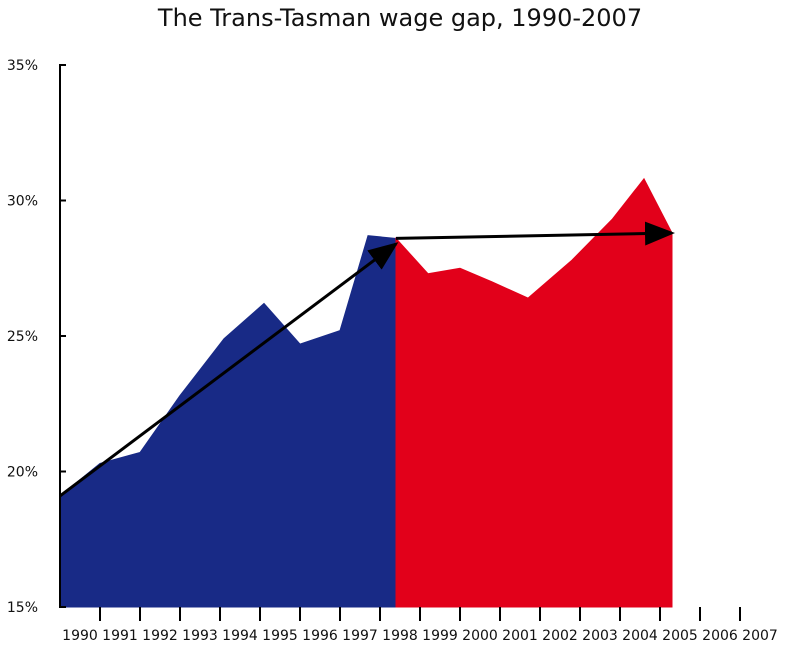  I want to click on y-tick-label: 20%, so click(22, 473).